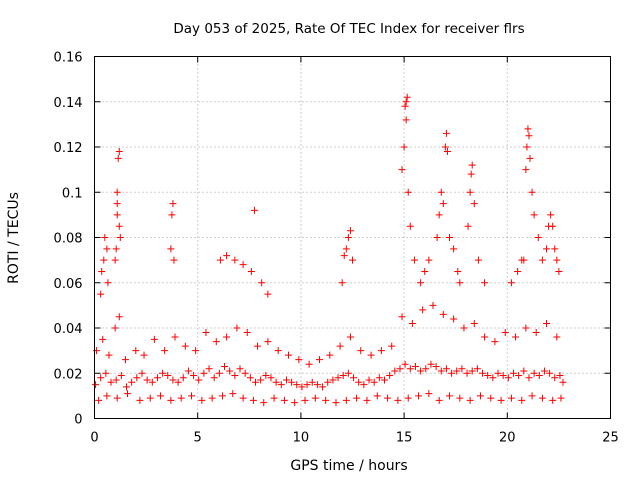  What do you see at coordinates (404, 438) in the screenshot?
I see `x-tick-label: 15` at bounding box center [404, 438].